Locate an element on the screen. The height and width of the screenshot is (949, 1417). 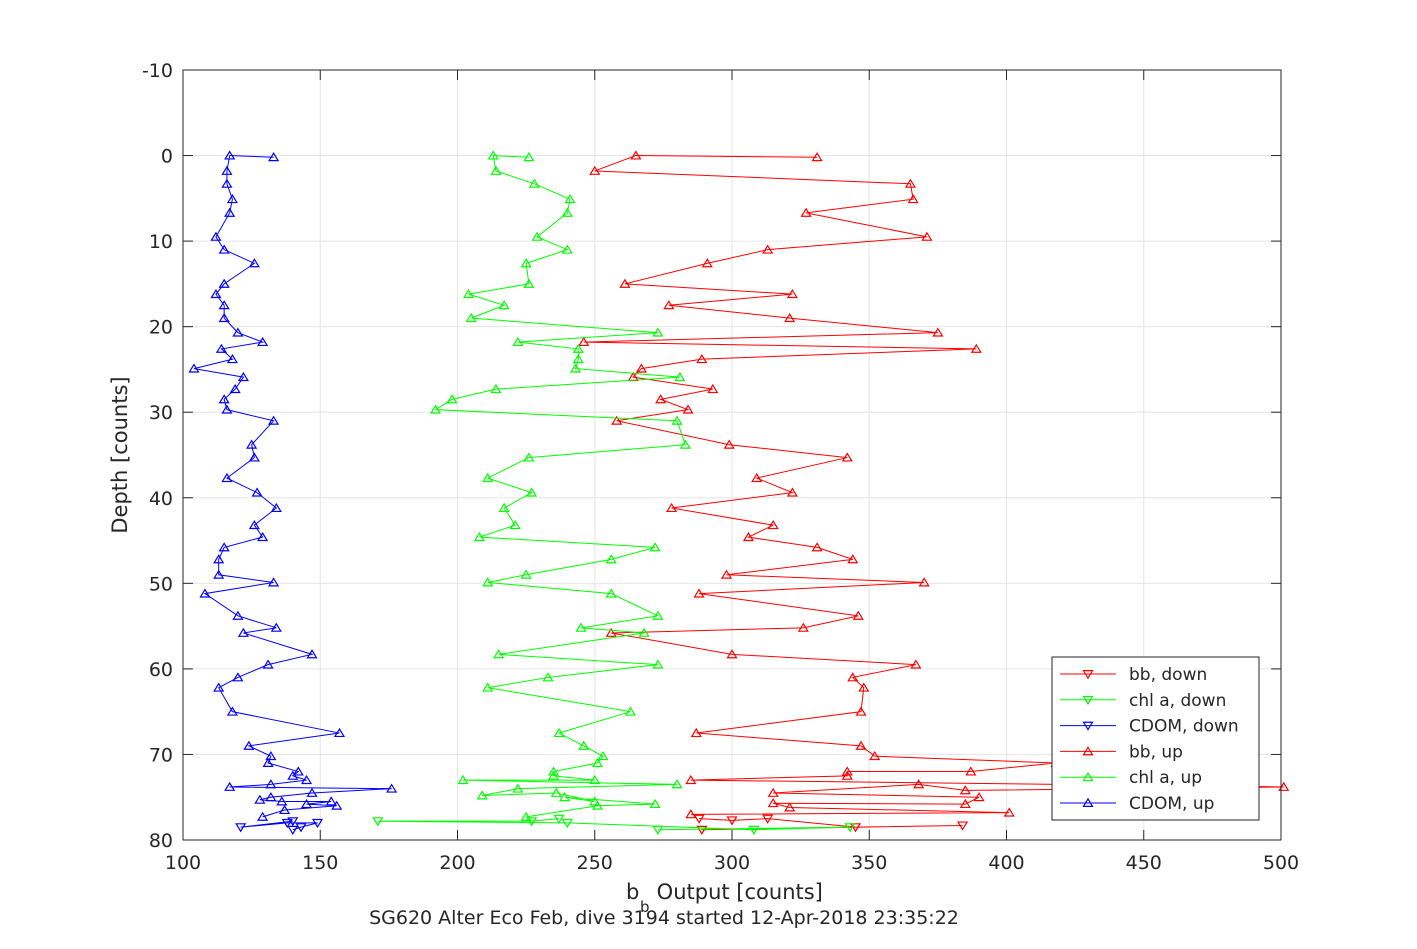
legend-entry: CDOM, down is located at coordinates (1149, 727).